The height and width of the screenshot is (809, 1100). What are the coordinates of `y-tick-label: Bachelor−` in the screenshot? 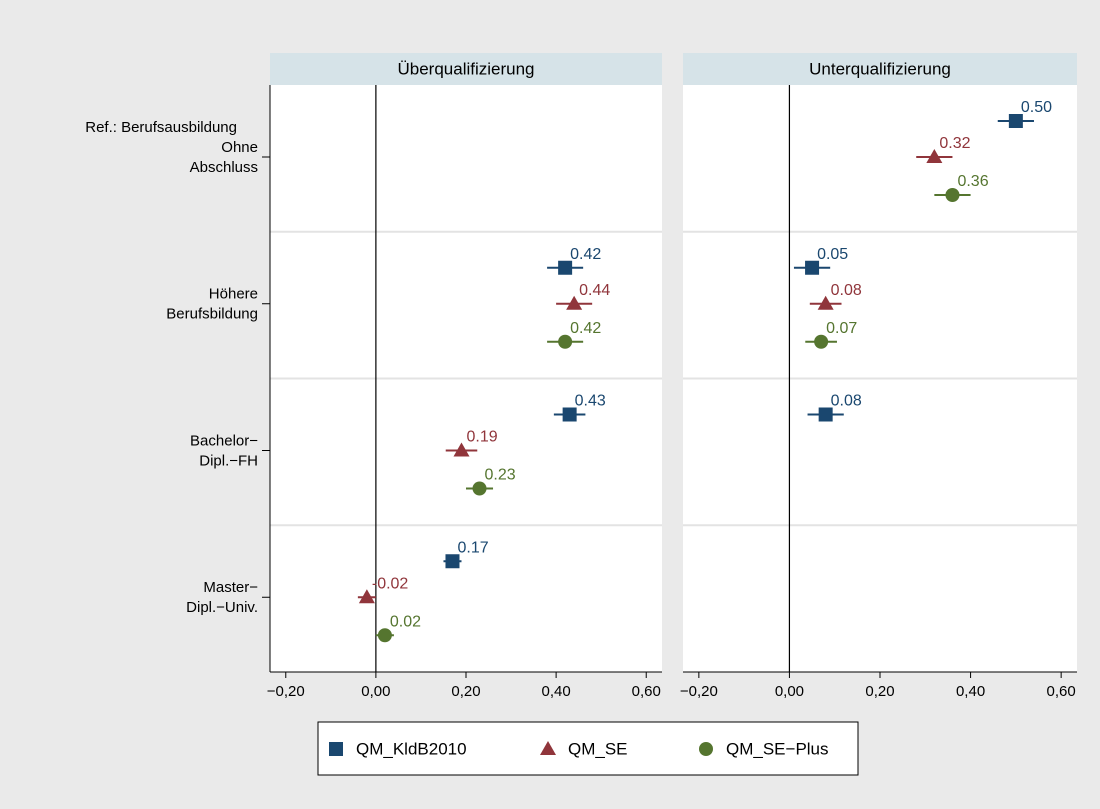 It's located at (224, 440).